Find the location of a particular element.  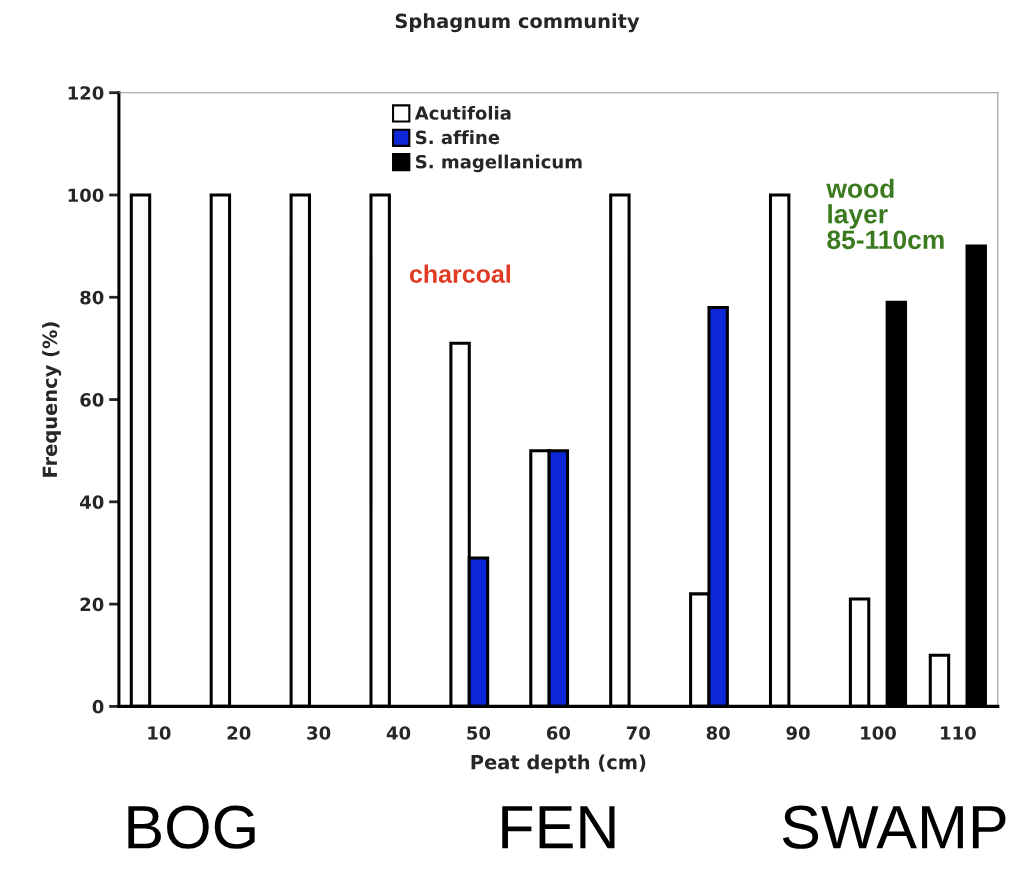

text: SWAMP is located at coordinates (894, 827).